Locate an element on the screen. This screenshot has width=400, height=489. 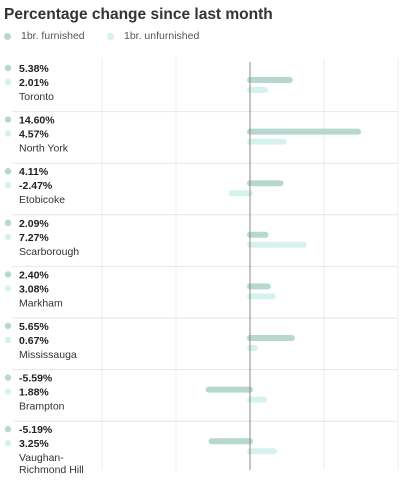
category-label-mississauga: Mississauga is located at coordinates (48, 355).